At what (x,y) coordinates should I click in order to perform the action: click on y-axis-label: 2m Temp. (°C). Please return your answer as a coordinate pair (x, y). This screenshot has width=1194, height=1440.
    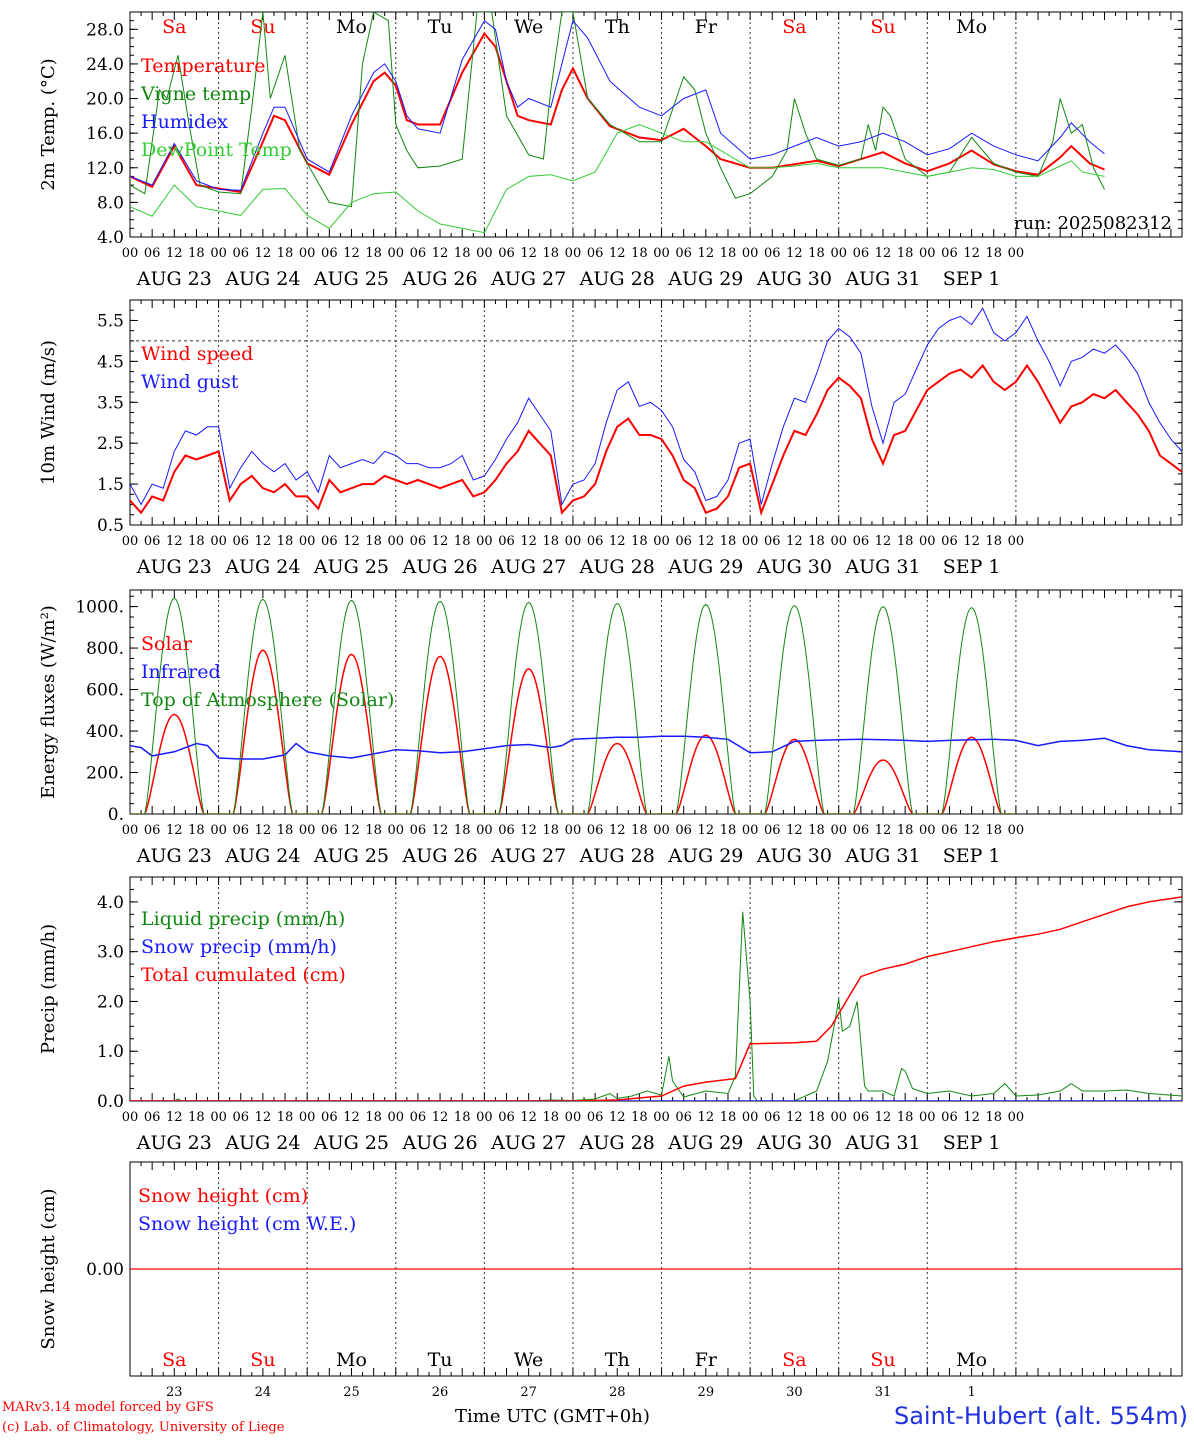
    Looking at the image, I should click on (48, 124).